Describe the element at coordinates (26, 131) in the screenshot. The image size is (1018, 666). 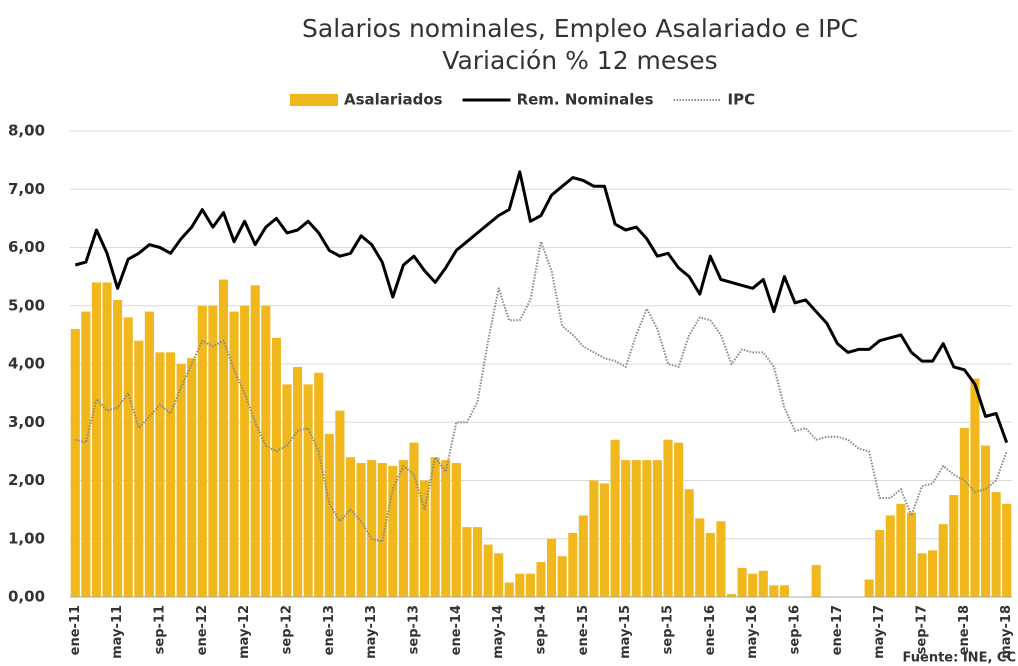
I see `y-tick-label: 8,00` at that location.